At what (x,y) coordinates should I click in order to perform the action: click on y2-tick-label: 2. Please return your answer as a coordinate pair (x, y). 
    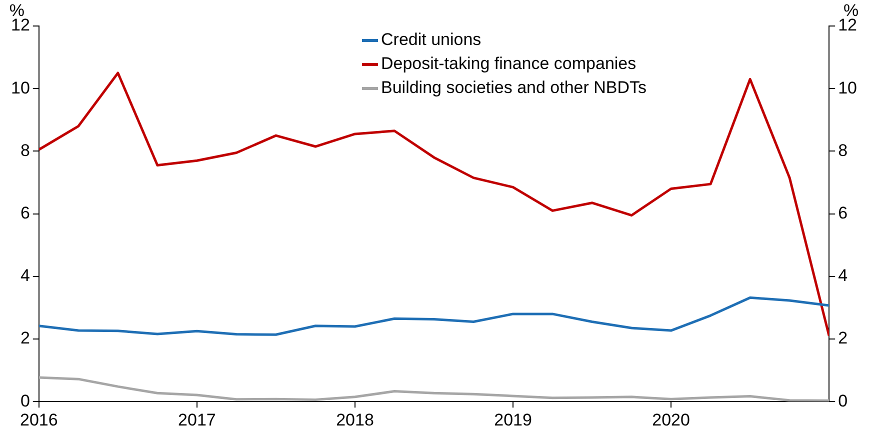
    Looking at the image, I should click on (843, 338).